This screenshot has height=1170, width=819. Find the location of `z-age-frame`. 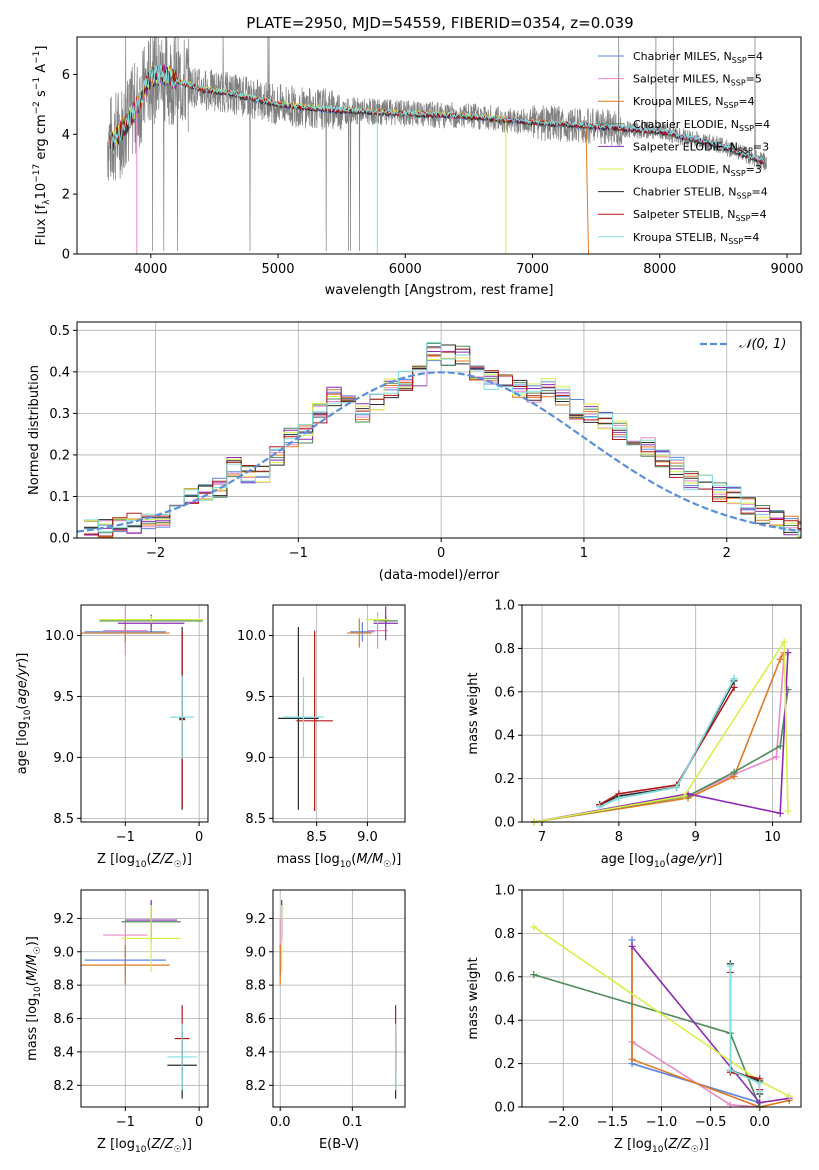

z-age-frame is located at coordinates (144, 713).